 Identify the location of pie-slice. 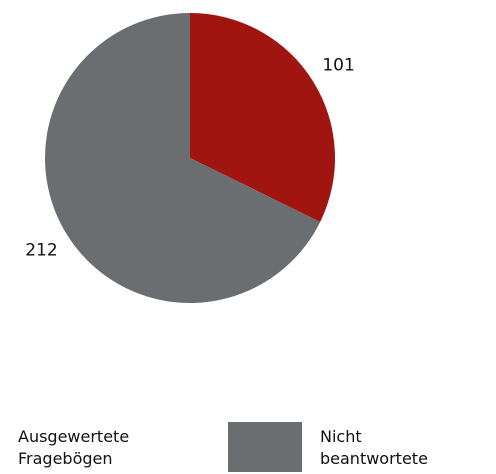
(263, 117).